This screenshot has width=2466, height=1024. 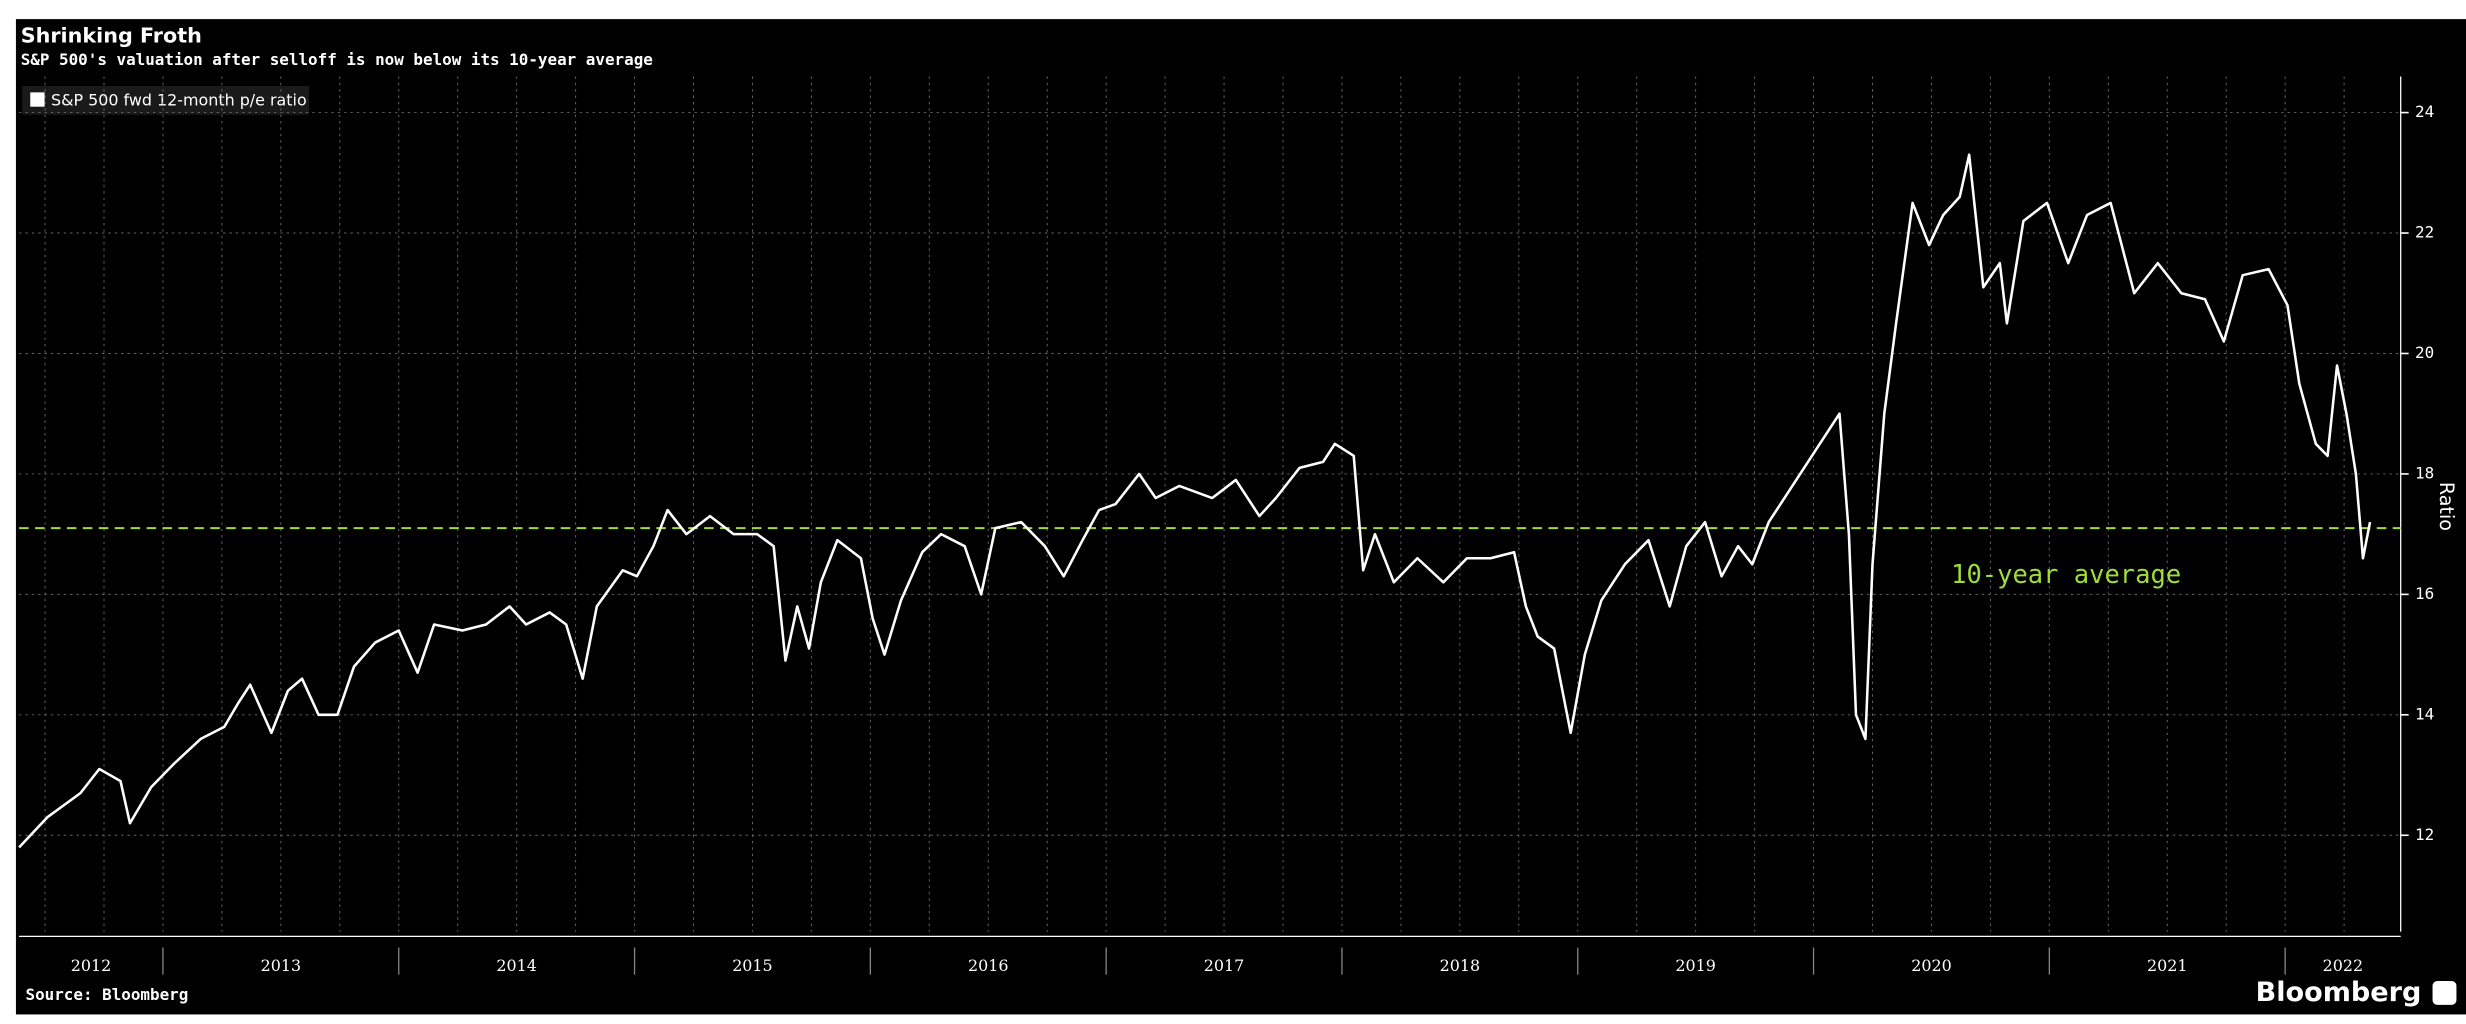 What do you see at coordinates (106, 994) in the screenshot?
I see `source: Source: Bloomberg` at bounding box center [106, 994].